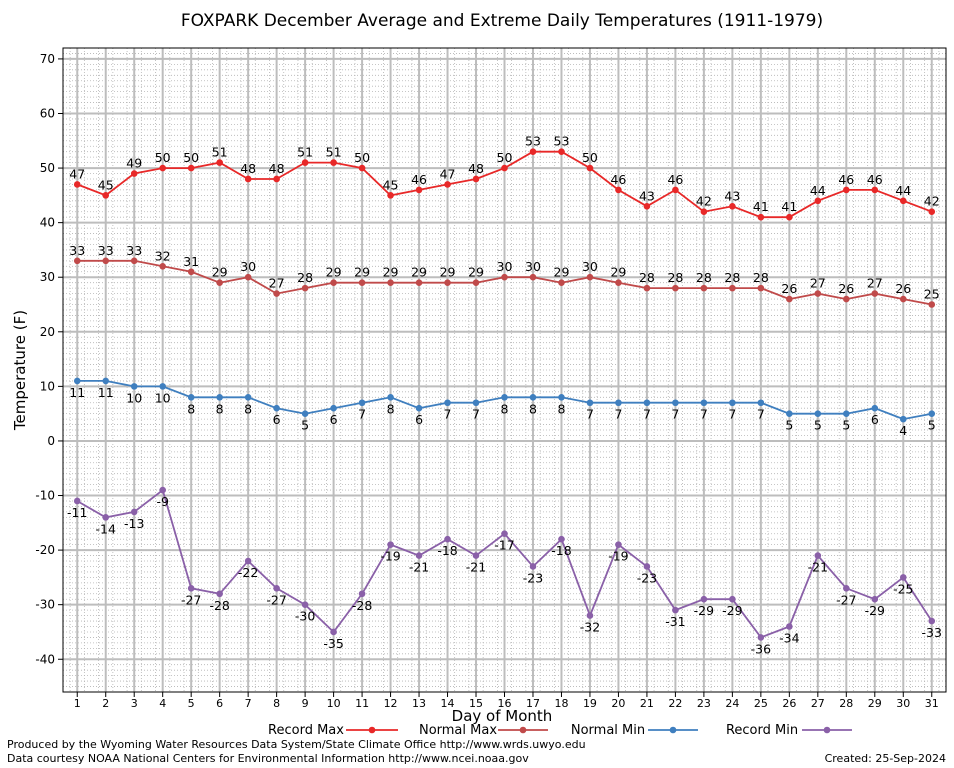  Describe the element at coordinates (45, 659) in the screenshot. I see `y-tick-label: -40` at that location.